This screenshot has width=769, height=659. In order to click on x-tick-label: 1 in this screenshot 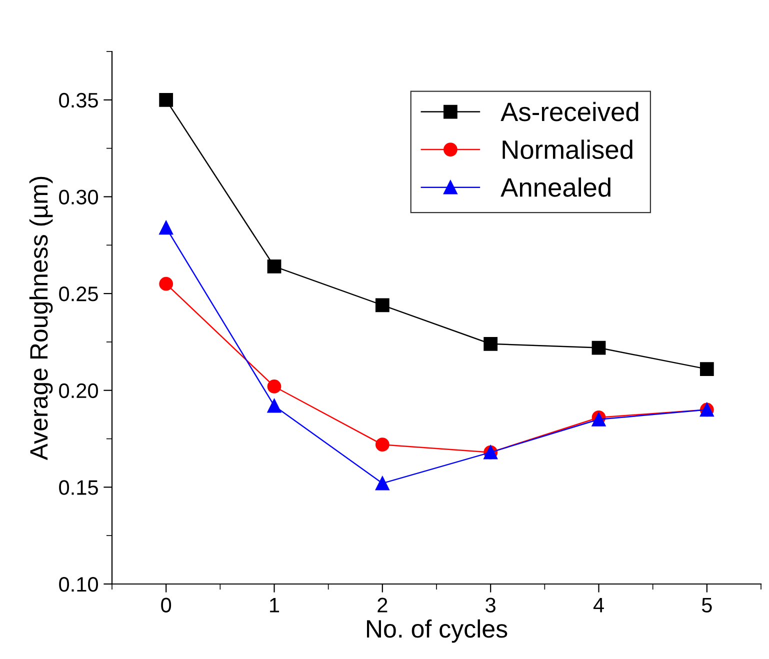, I will do `click(275, 605)`.